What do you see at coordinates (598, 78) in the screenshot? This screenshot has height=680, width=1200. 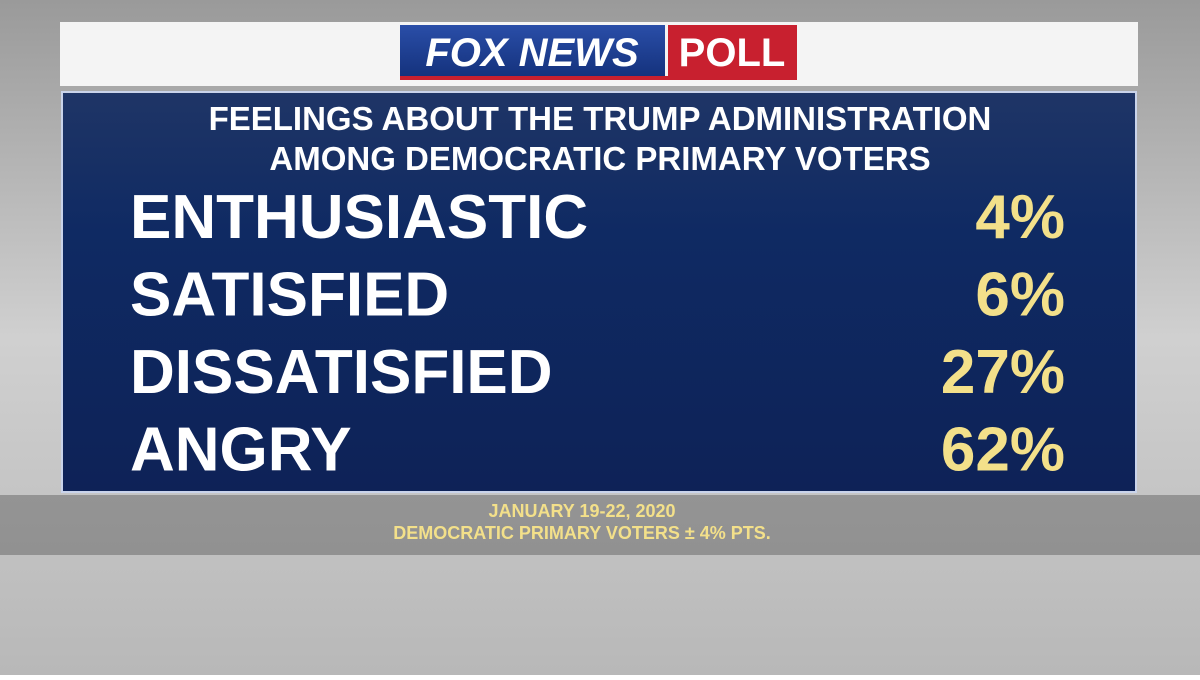 I see `brand-underline` at bounding box center [598, 78].